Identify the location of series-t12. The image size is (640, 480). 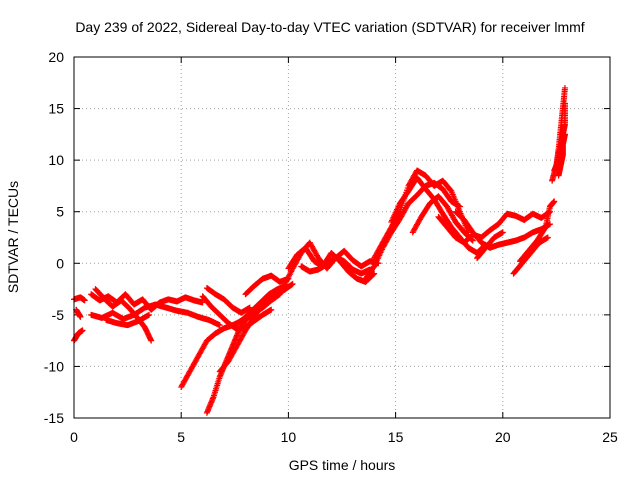
(245, 335).